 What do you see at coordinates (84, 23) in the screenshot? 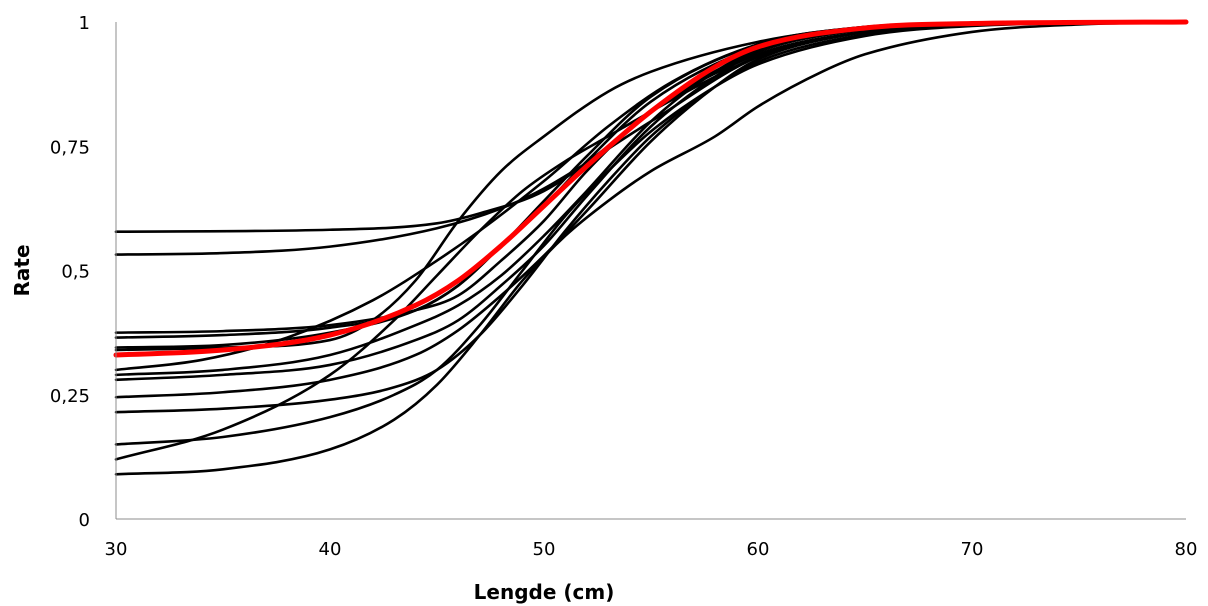
I see `y-tick-label: 1` at bounding box center [84, 23].